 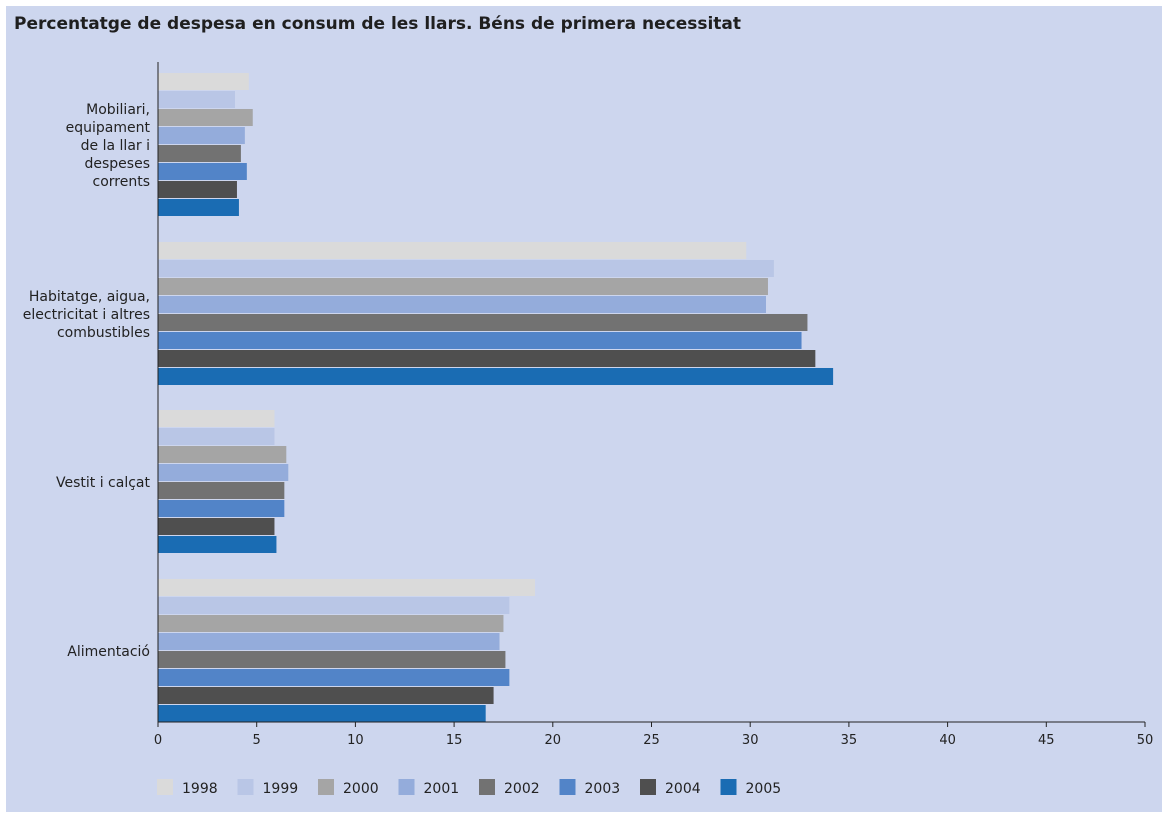 I want to click on category-label-line: Habitatge, aigua,, so click(x=89, y=297).